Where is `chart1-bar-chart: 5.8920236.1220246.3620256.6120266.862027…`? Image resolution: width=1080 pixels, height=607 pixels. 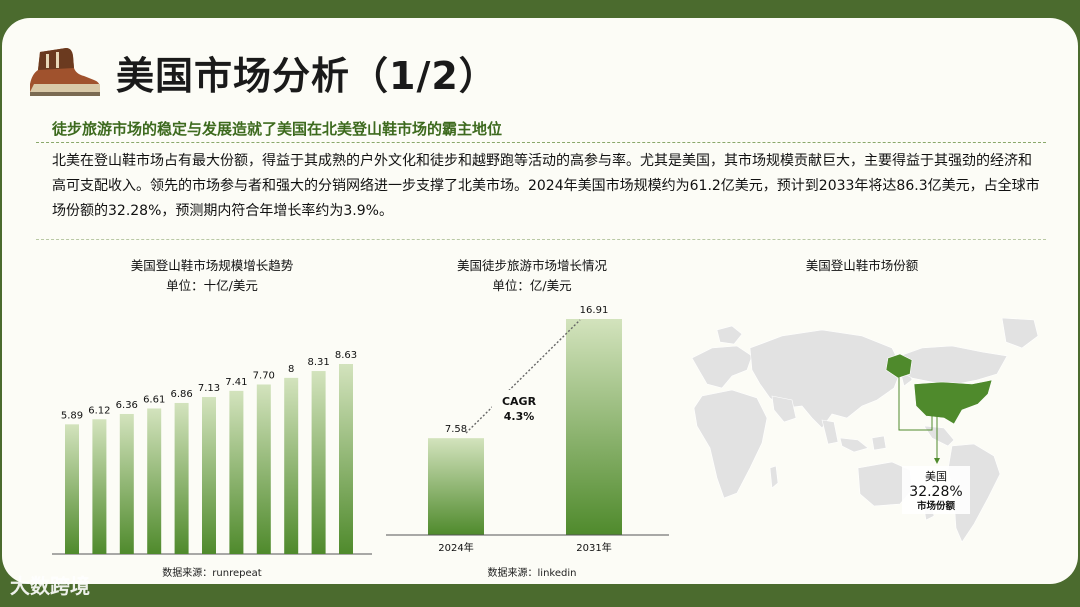
chart1-bar-chart: 5.8920236.1220246.3620256.6120266.862027… is located at coordinates (212, 452).